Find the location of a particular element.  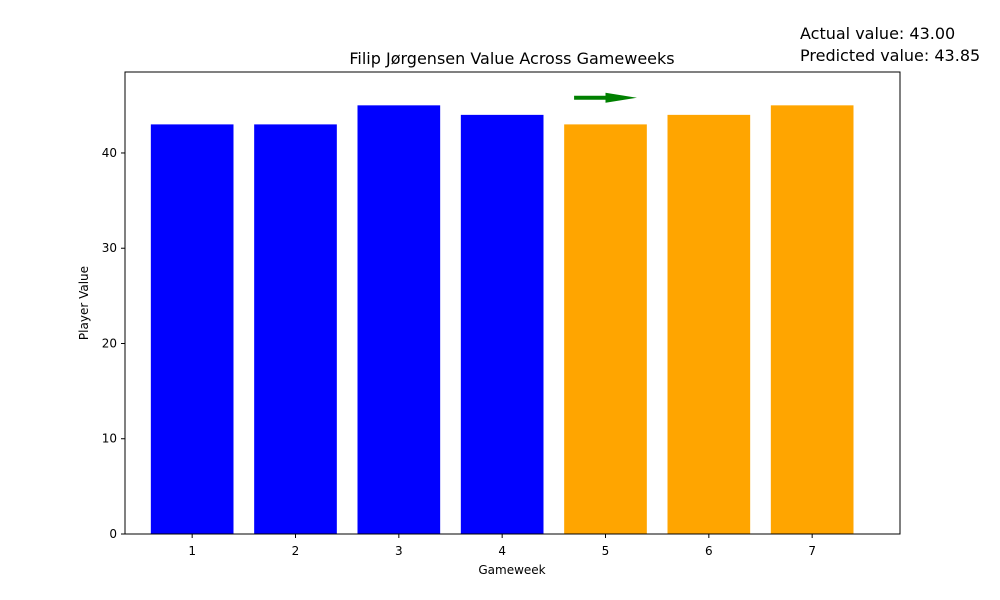

x-tick-label: 4 is located at coordinates (502, 551).